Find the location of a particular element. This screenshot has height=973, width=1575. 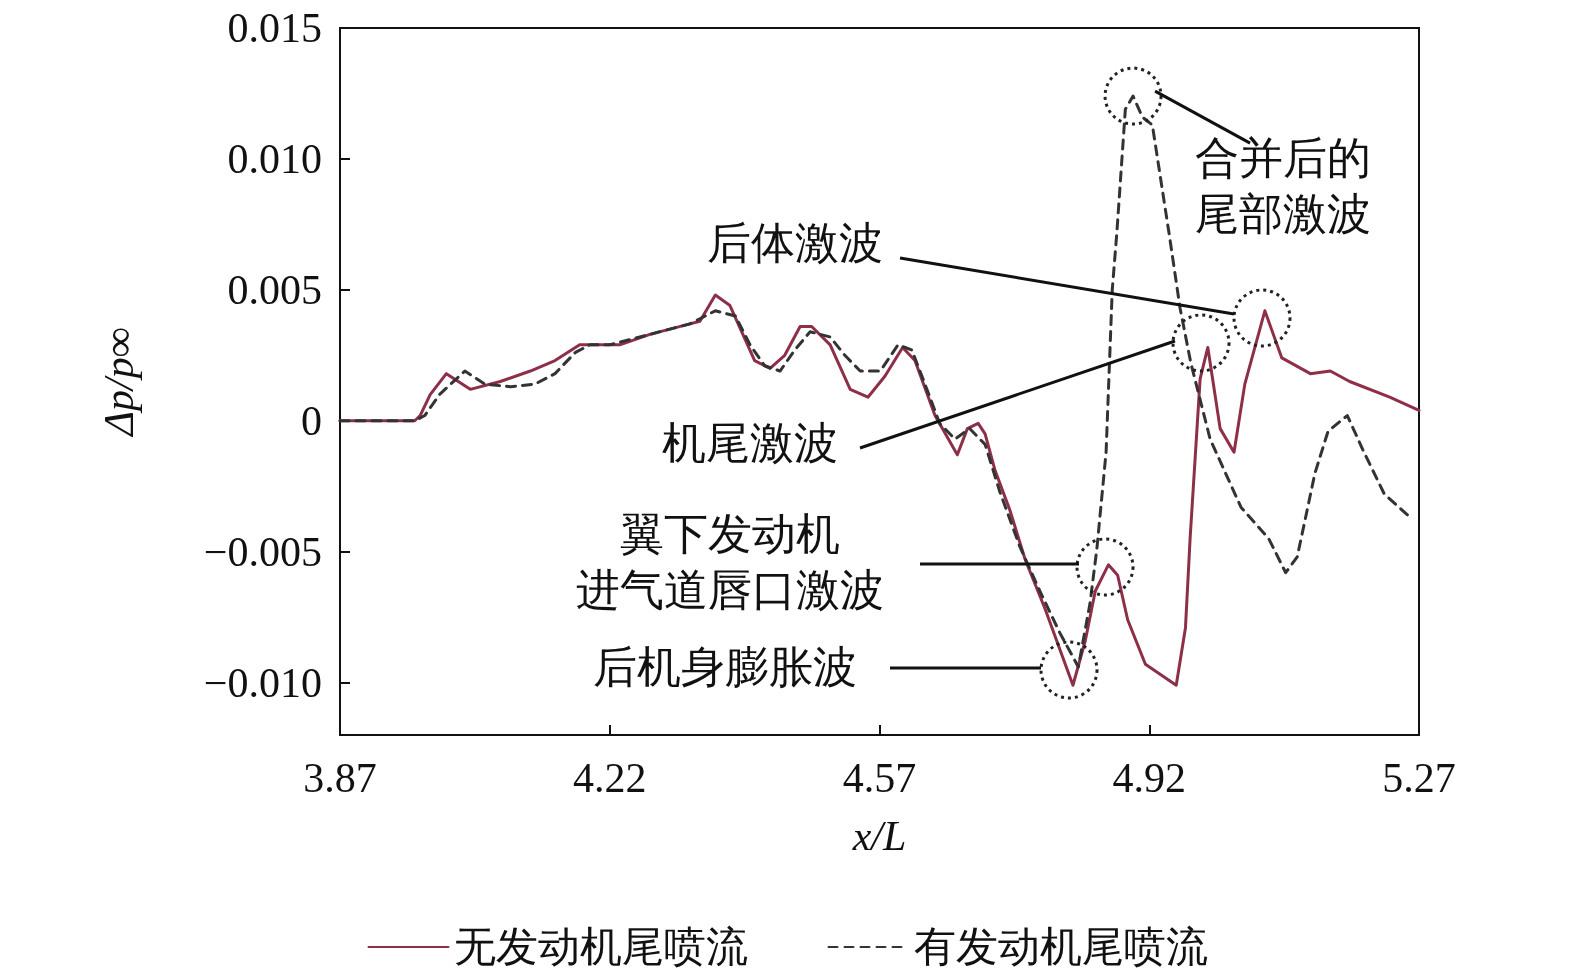

annotation: 机尾激波 is located at coordinates (750, 443).